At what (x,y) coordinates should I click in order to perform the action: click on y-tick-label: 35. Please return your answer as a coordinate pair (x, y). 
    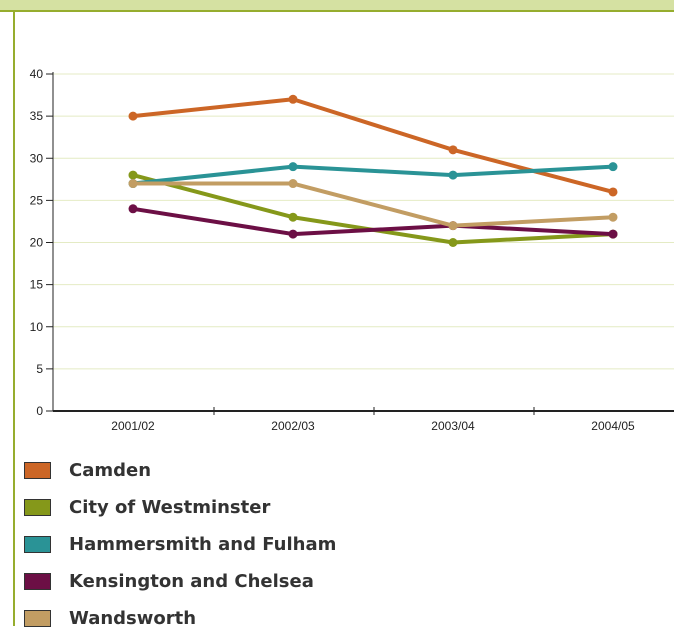
    Looking at the image, I should click on (37, 116).